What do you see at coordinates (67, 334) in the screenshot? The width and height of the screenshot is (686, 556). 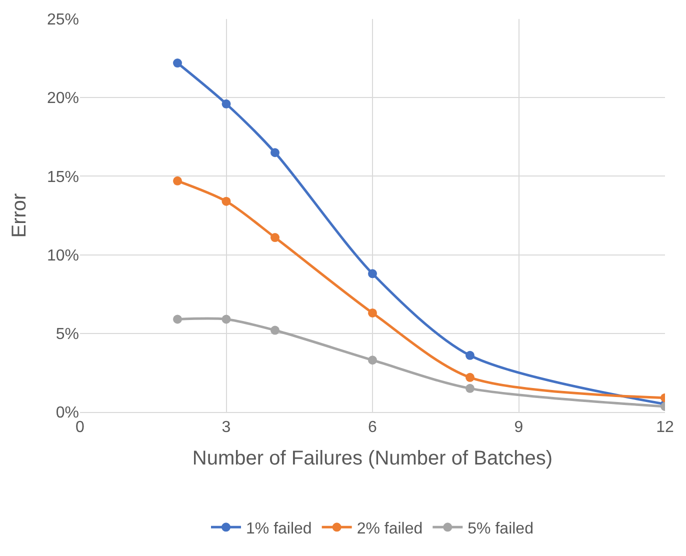 I see `y-tick-label: 5%` at bounding box center [67, 334].